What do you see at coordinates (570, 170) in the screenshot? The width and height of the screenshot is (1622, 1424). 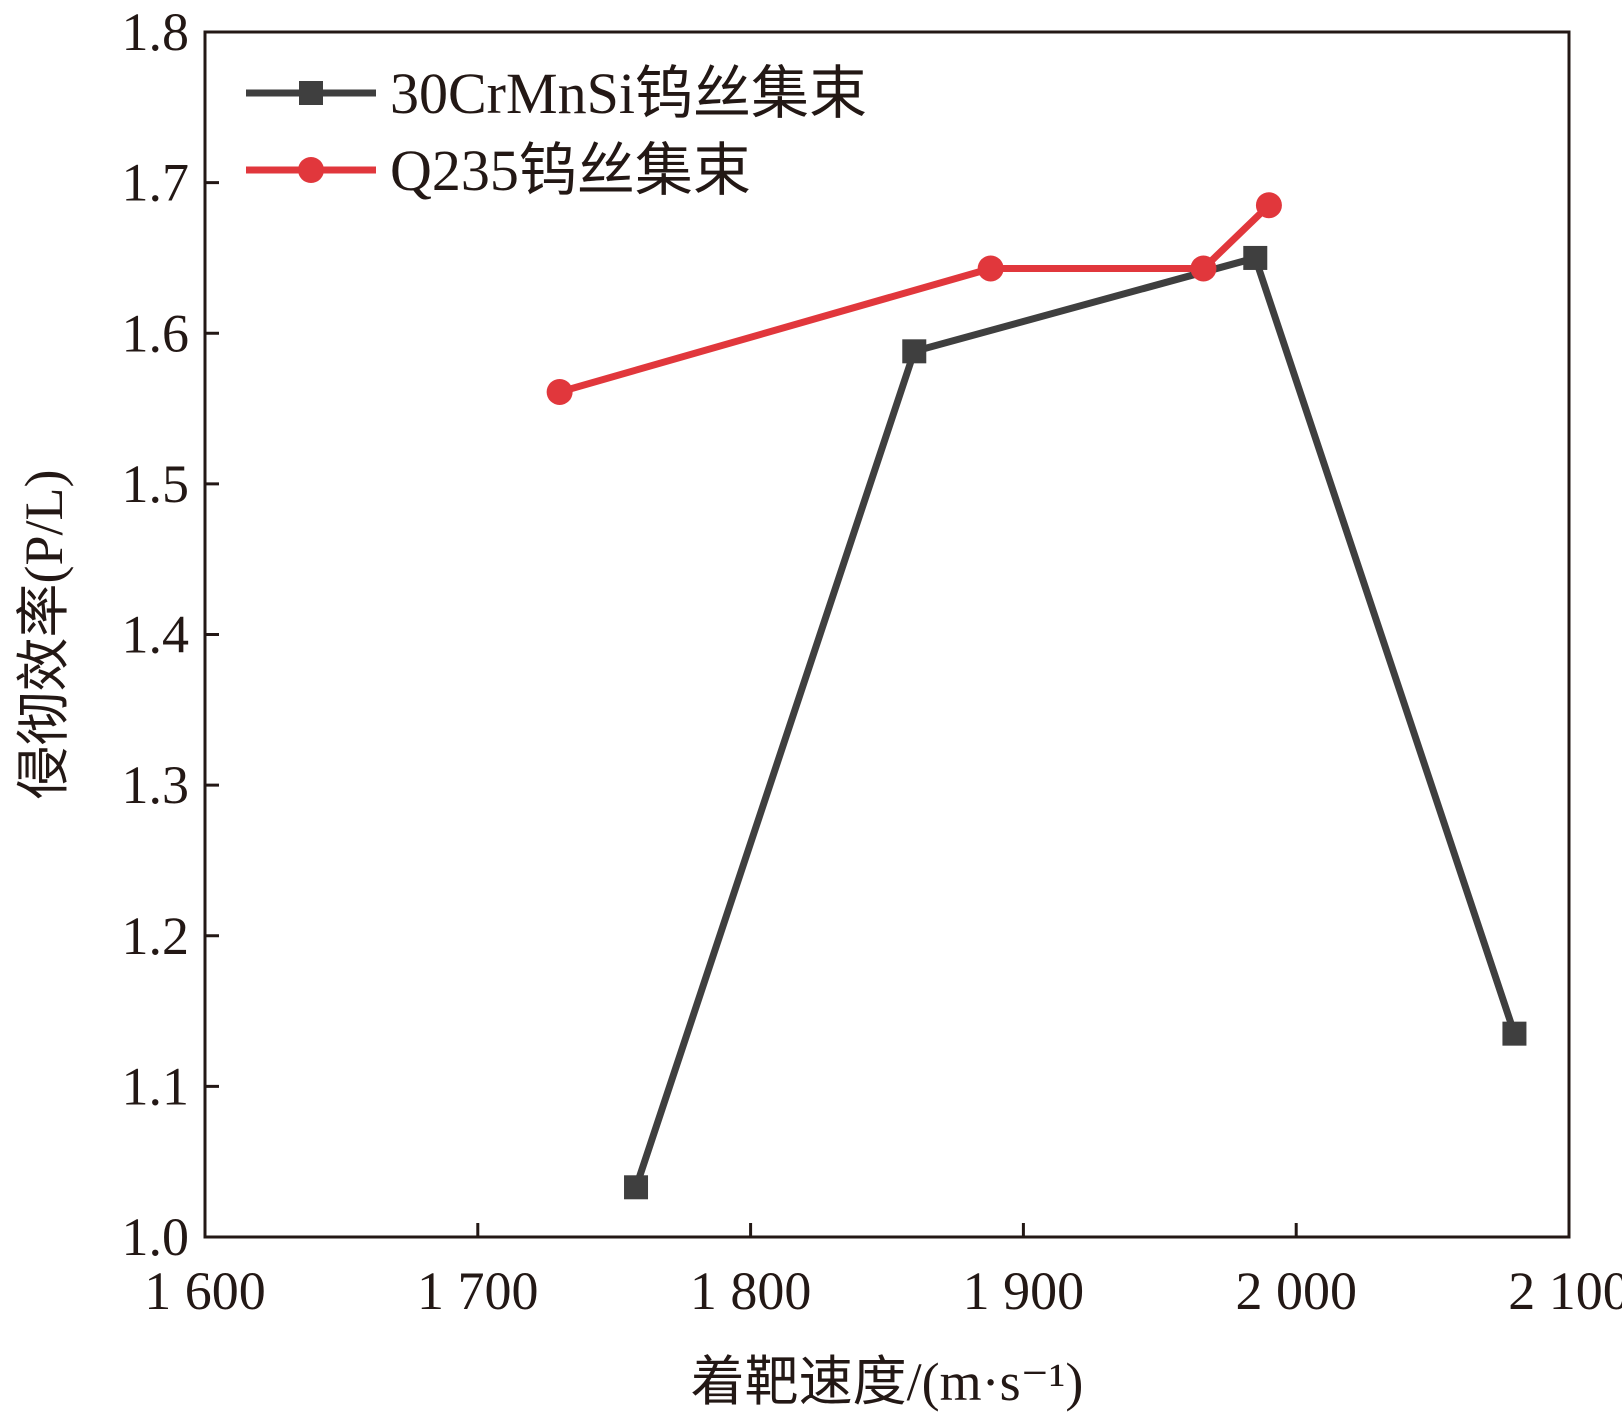 I see `legend-label: Q235钨丝集束` at bounding box center [570, 170].